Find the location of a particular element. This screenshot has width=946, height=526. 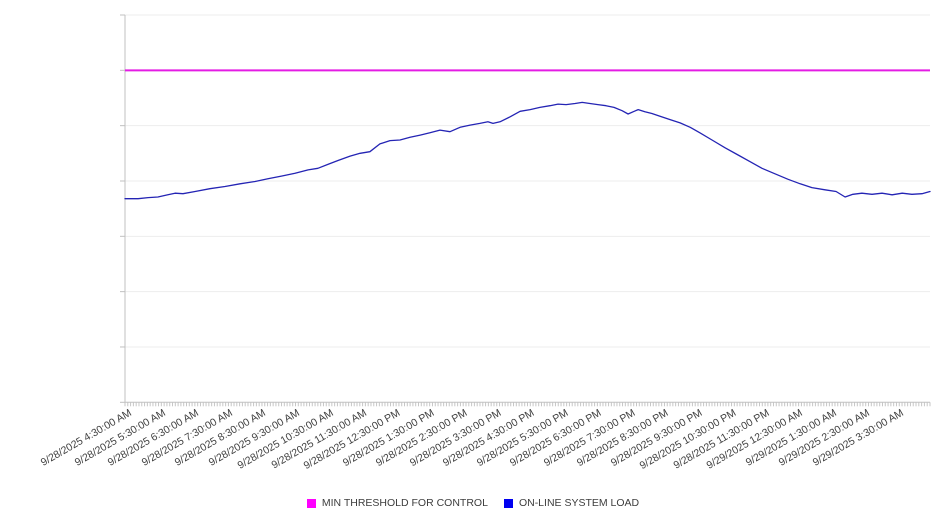

legend-item-min-threshold: MIN THRESHOLD FOR CONTROL is located at coordinates (397, 503).